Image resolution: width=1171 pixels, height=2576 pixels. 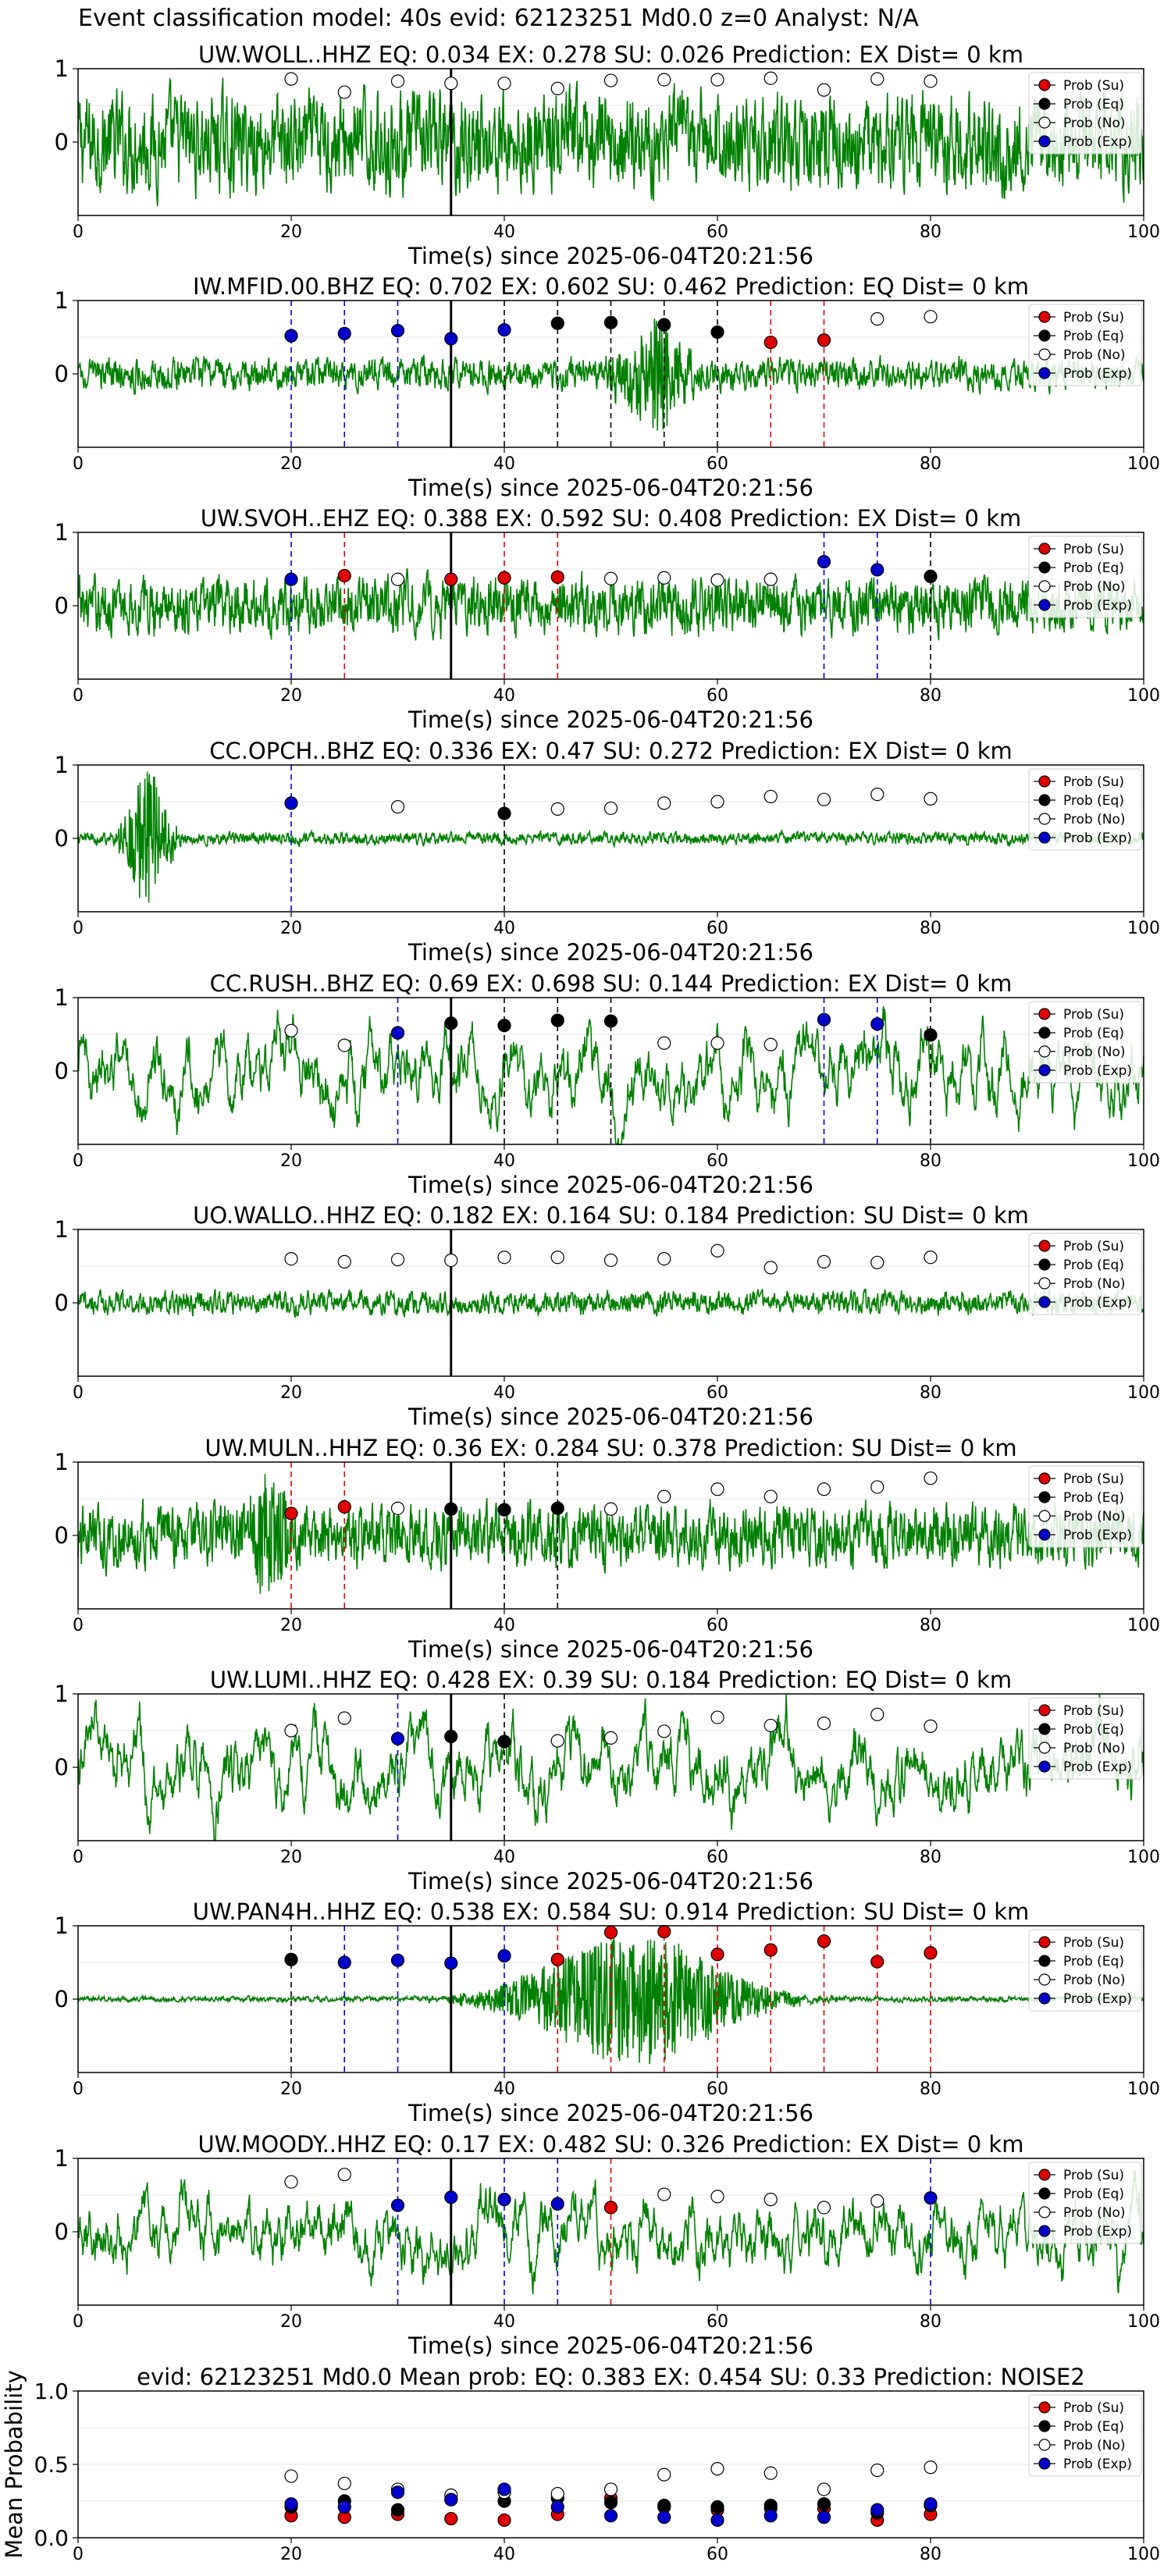 I want to click on y-tick-label: 0.0, so click(x=51, y=2538).